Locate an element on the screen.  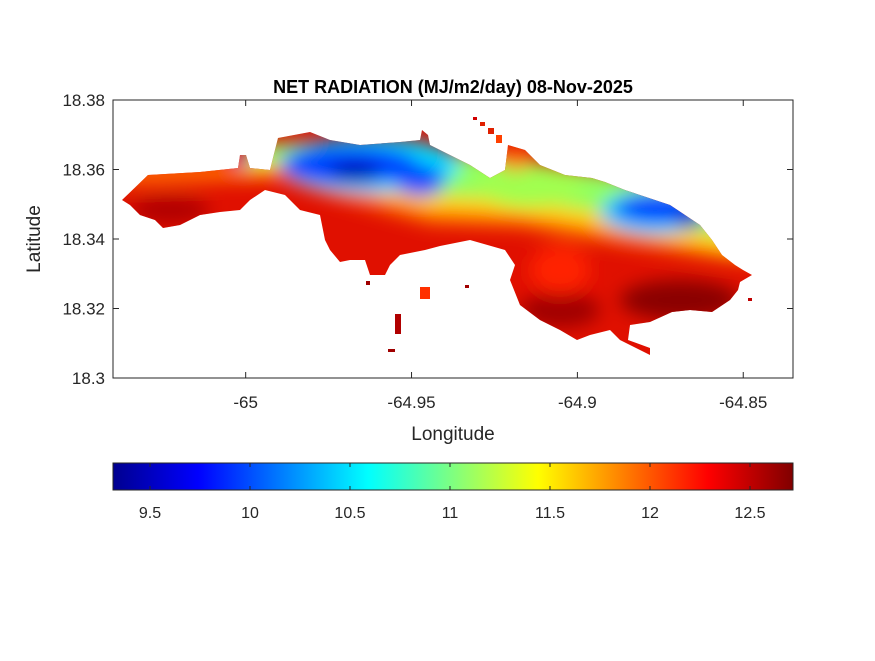
x-tick-label: -64.95 is located at coordinates (411, 402).